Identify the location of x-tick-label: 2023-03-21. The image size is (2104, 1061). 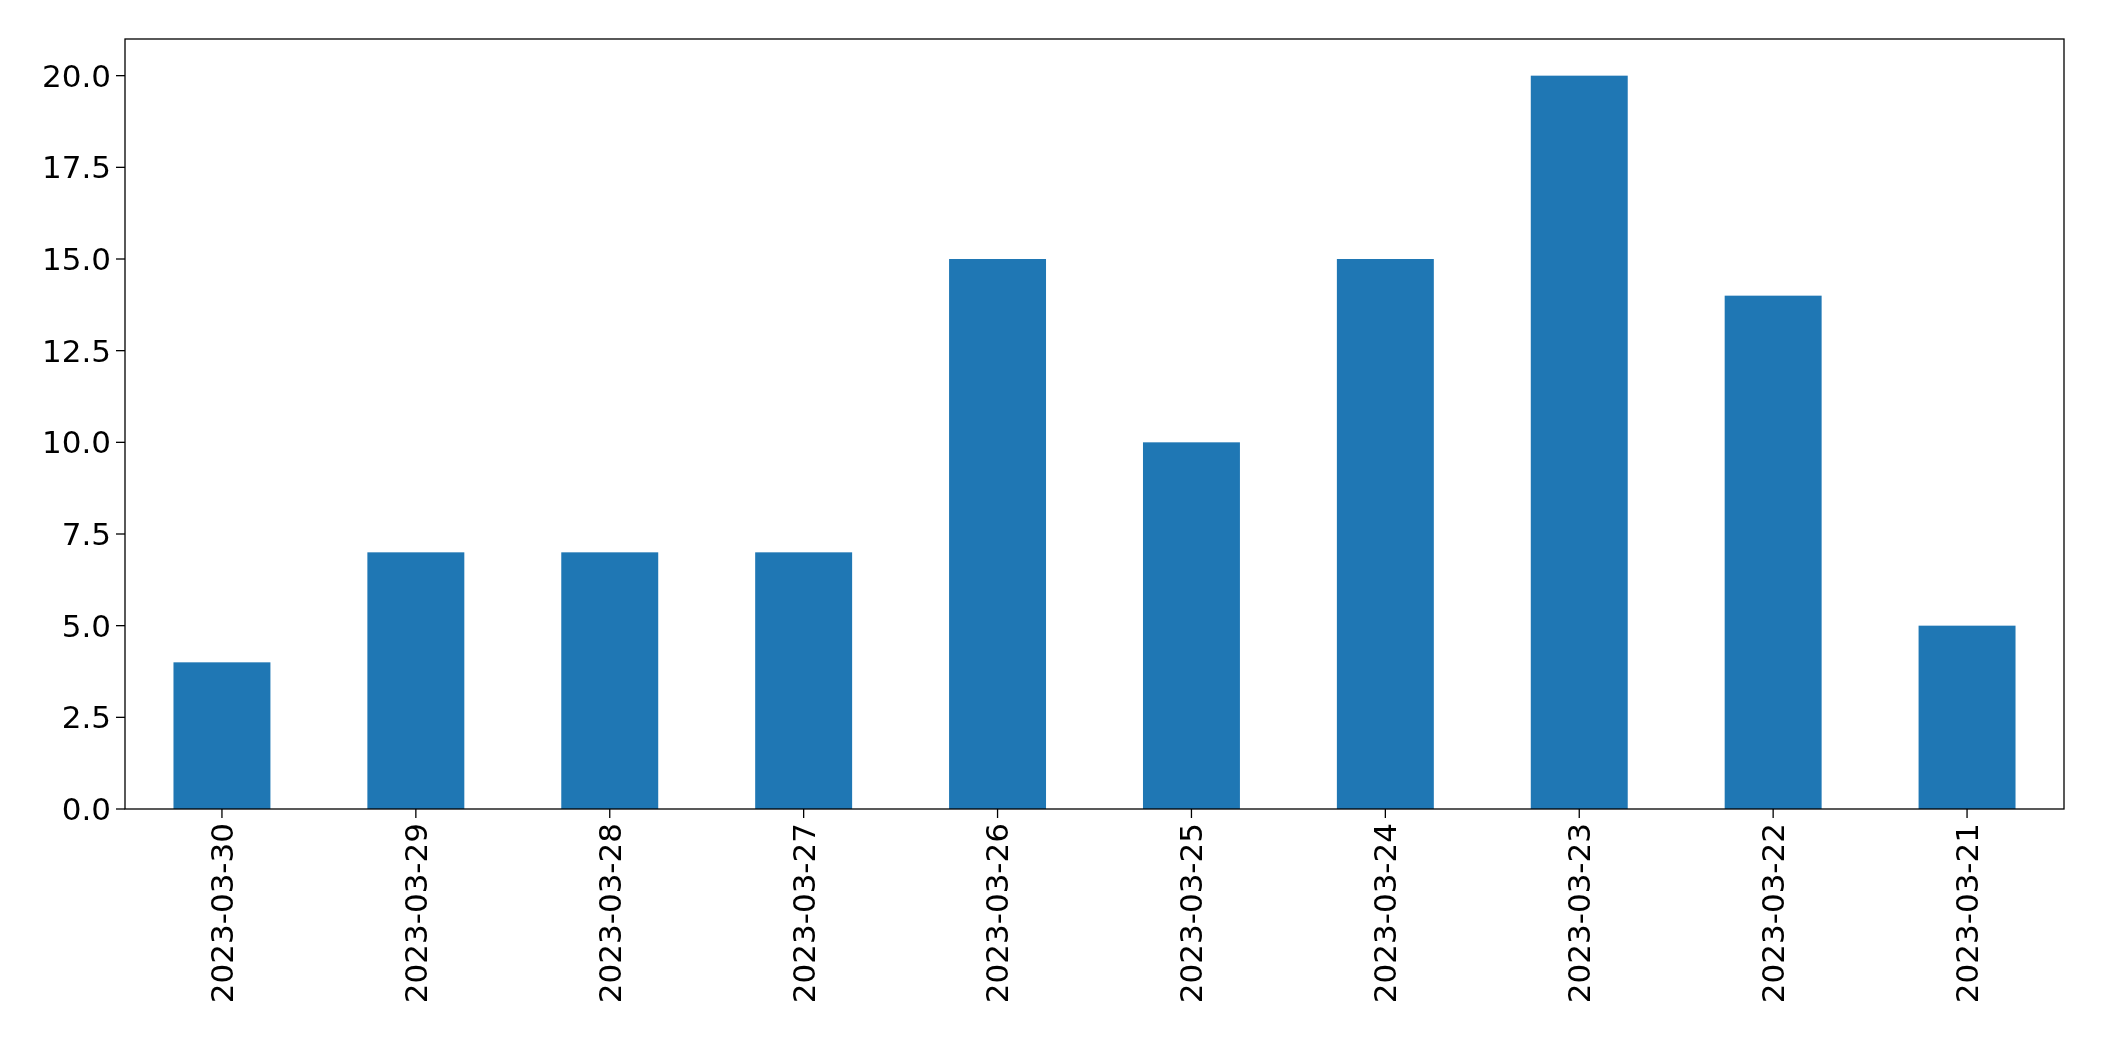
(1966, 913).